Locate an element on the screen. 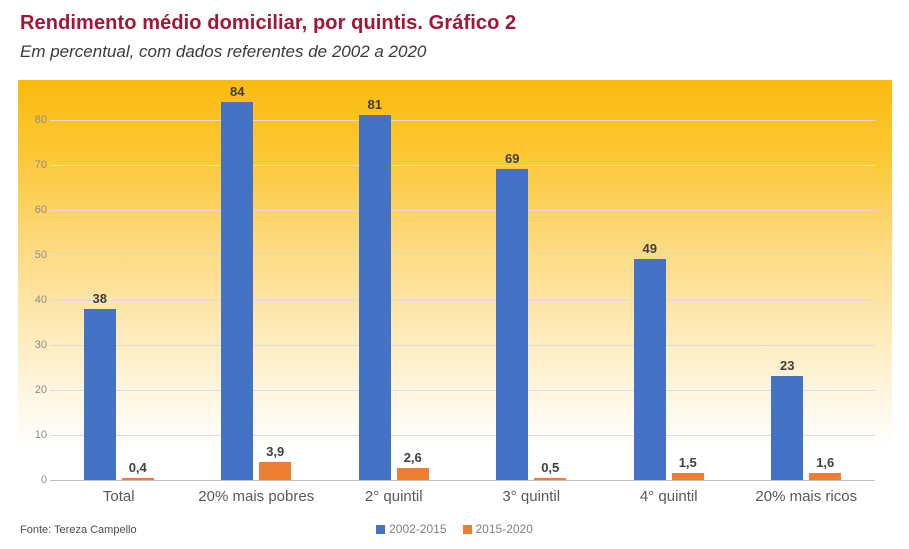  x-axis-label-2: 20% mais pobres is located at coordinates (256, 496).